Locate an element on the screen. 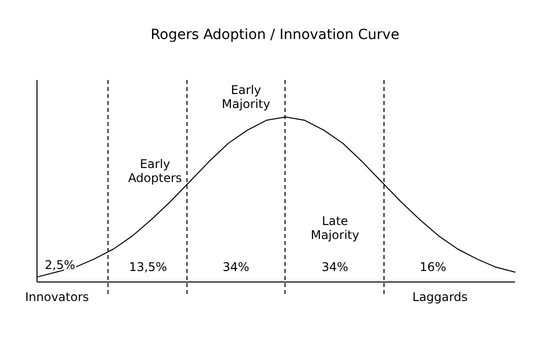 The height and width of the screenshot is (337, 549). text: Early Majority is located at coordinates (246, 97).